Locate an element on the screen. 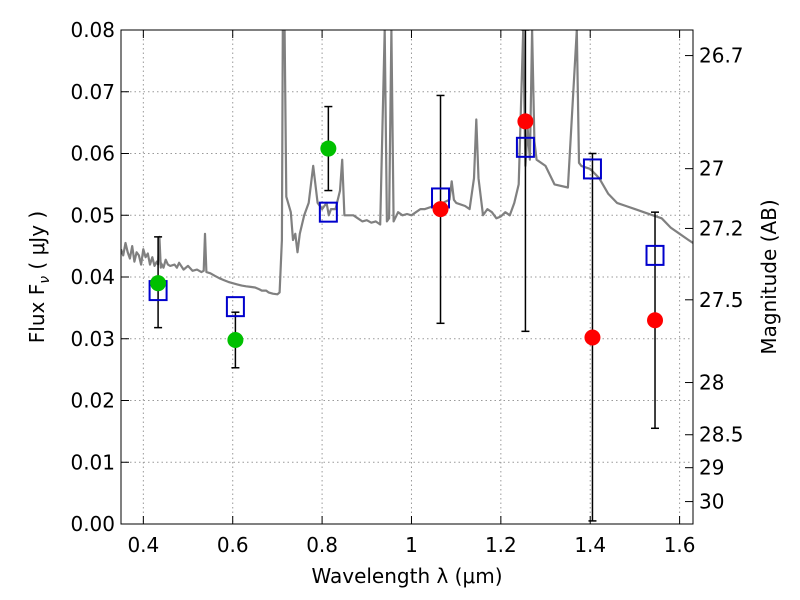 The image size is (800, 600). y-tick-label: 0.00 is located at coordinates (92, 524).